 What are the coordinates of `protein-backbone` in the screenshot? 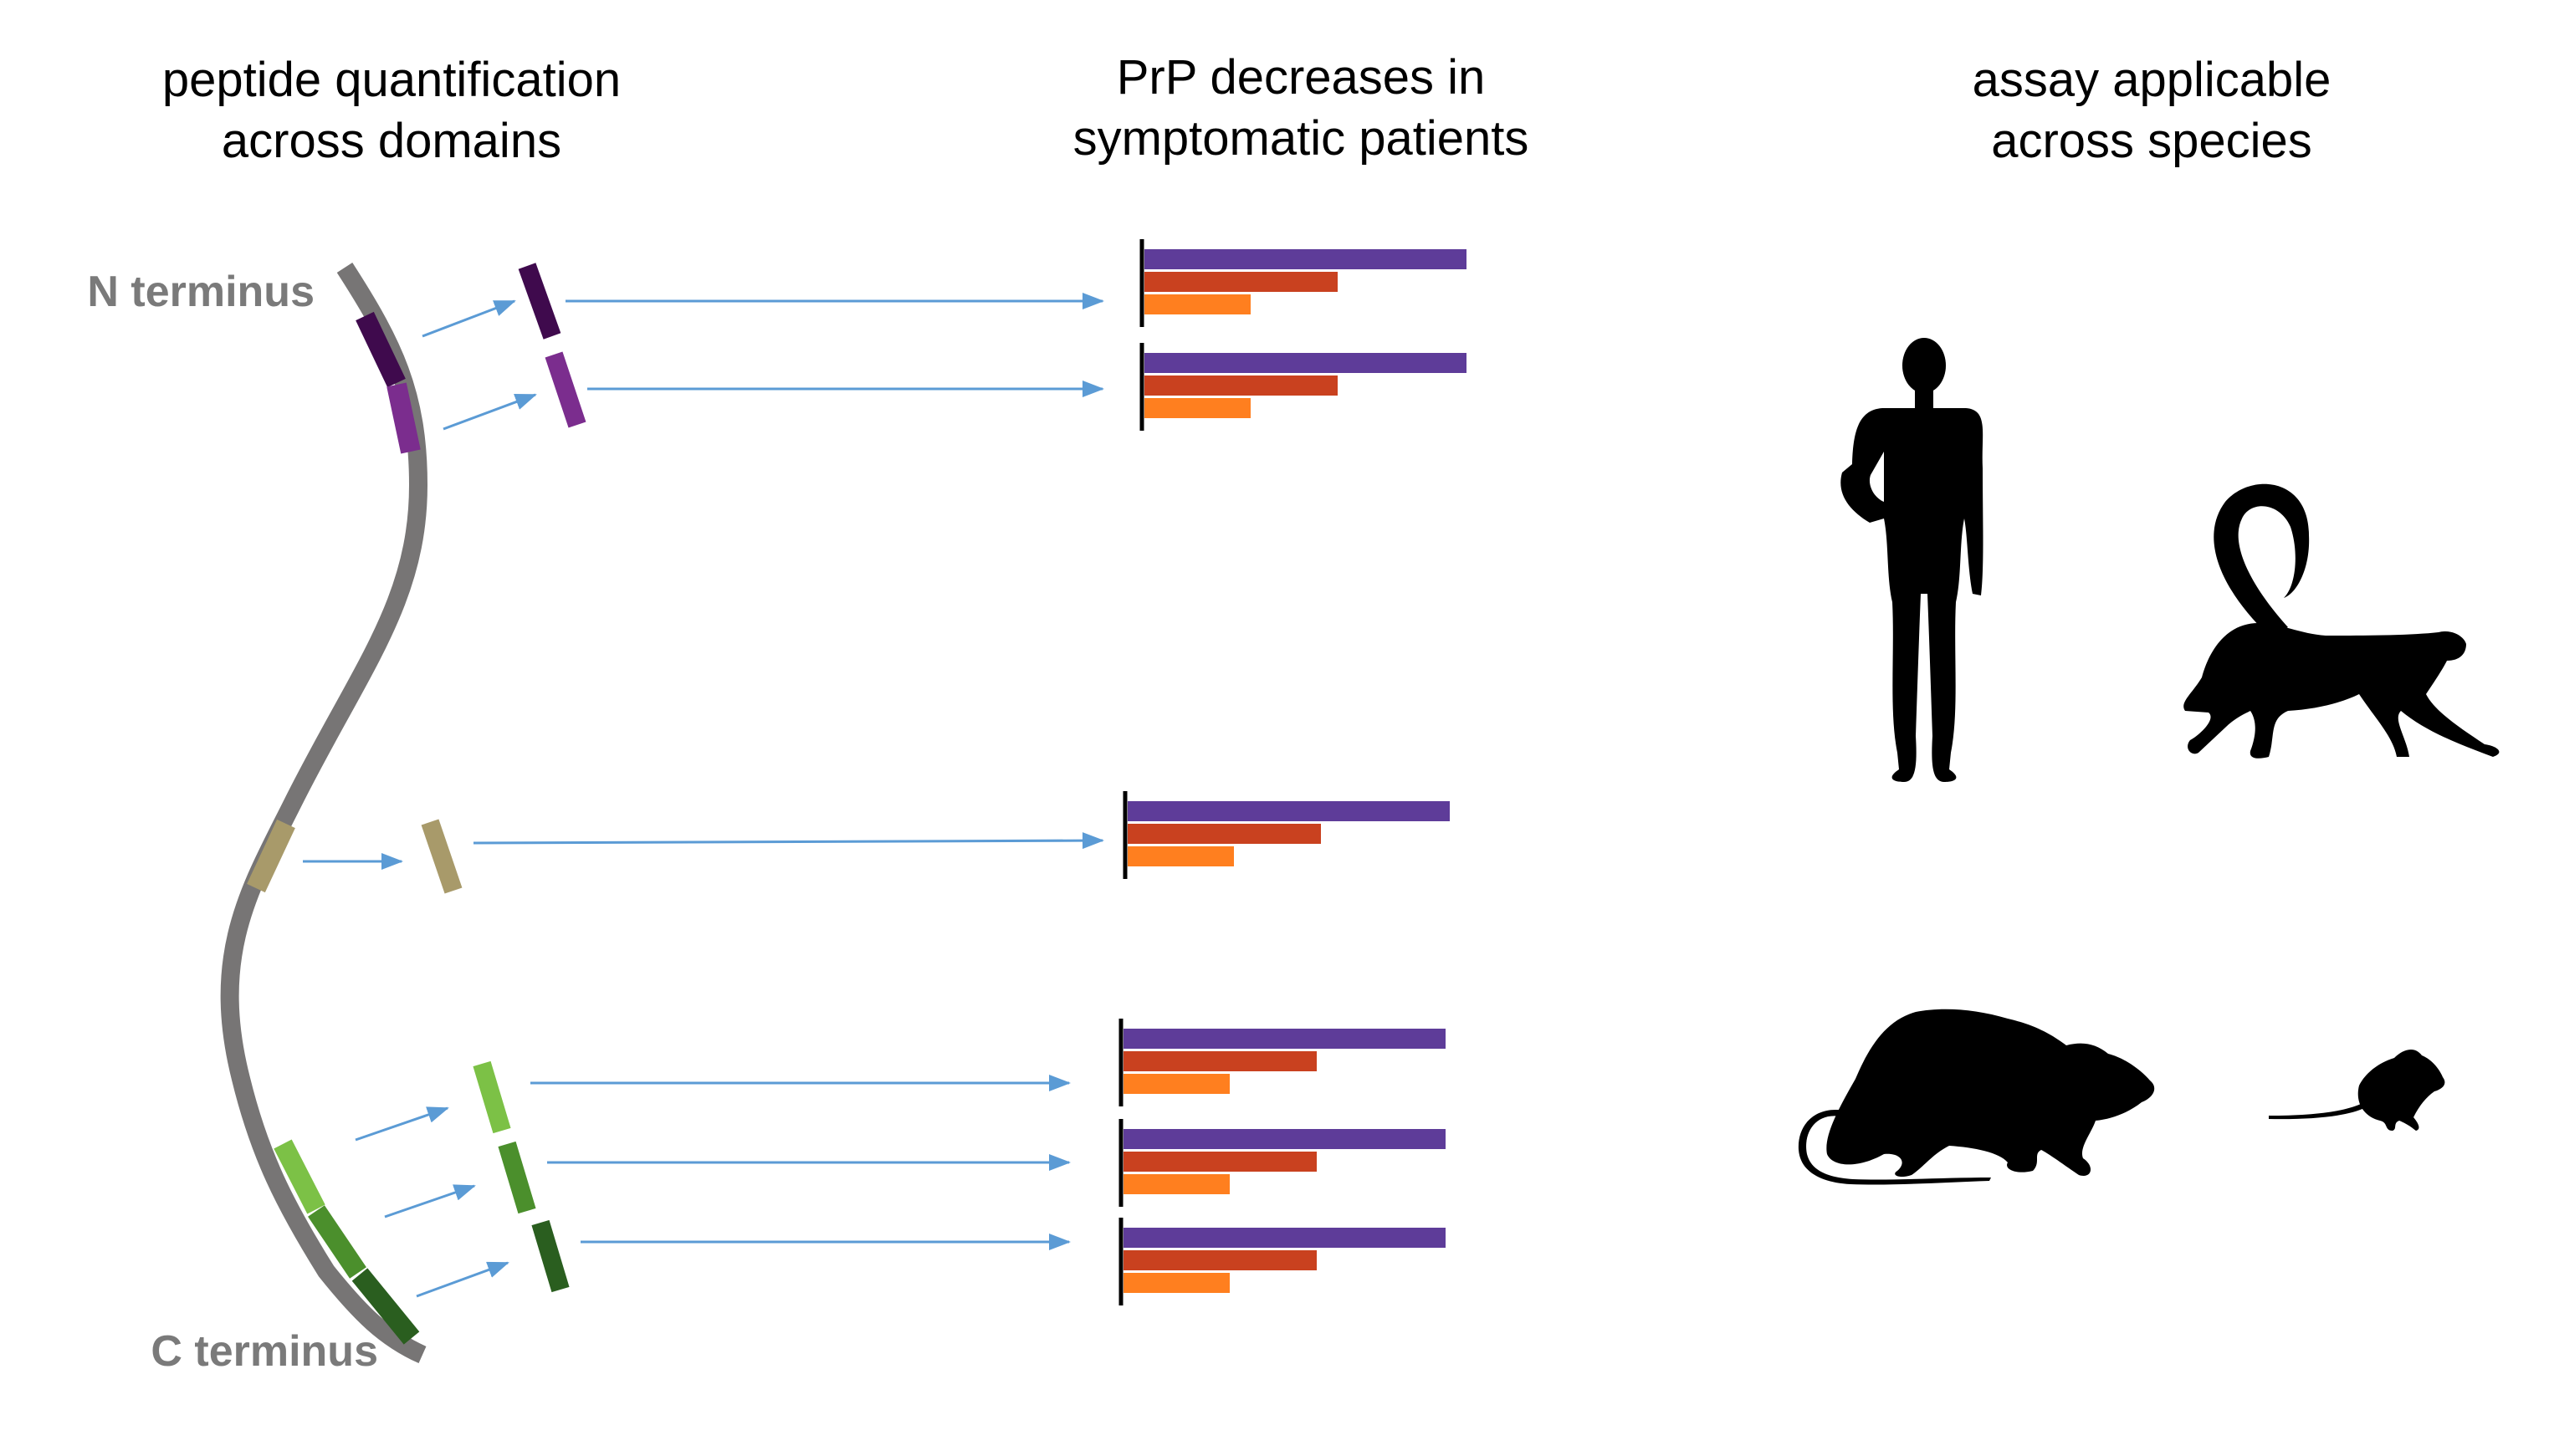 It's located at (324, 813).